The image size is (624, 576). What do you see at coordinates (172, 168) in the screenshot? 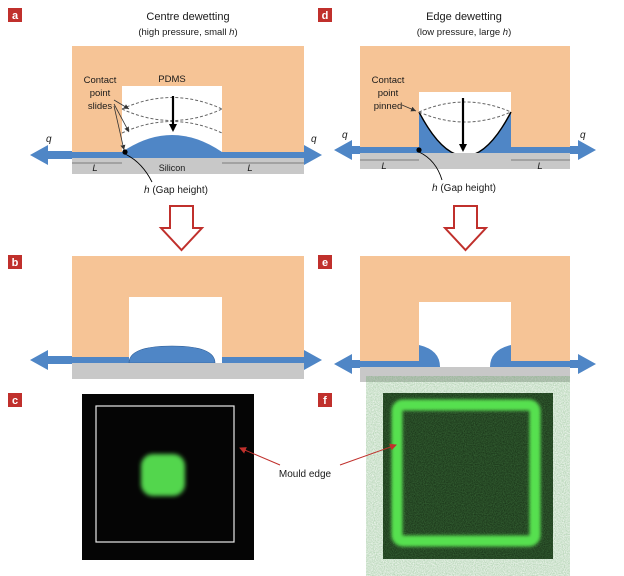
I see `silicon-label: Silicon` at bounding box center [172, 168].